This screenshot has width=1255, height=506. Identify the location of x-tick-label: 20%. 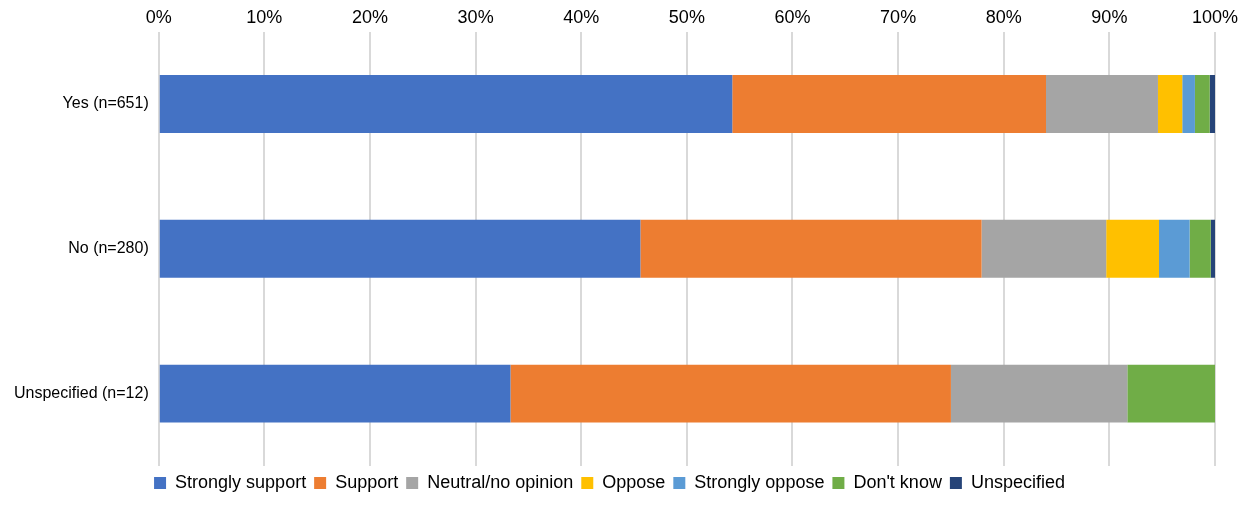
(370, 16).